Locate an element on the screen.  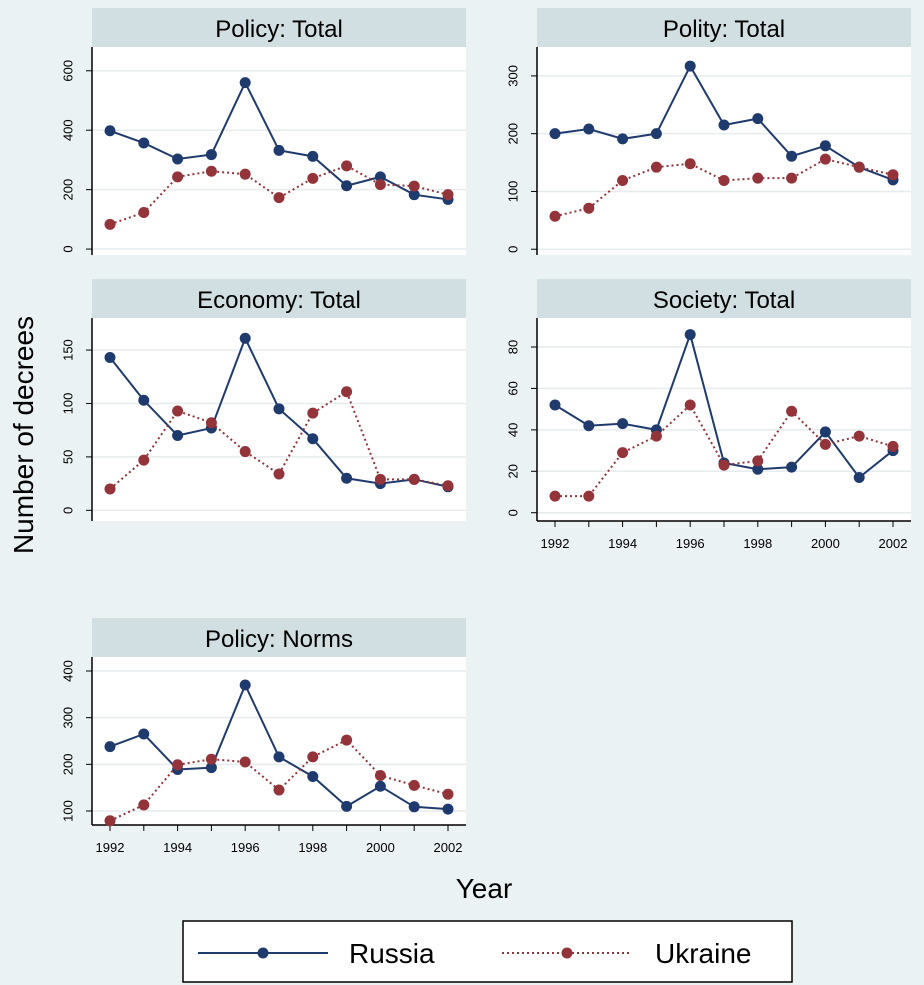
panel-policy-total: Policy: Total 0 200 400 600 is located at coordinates (263, 131).